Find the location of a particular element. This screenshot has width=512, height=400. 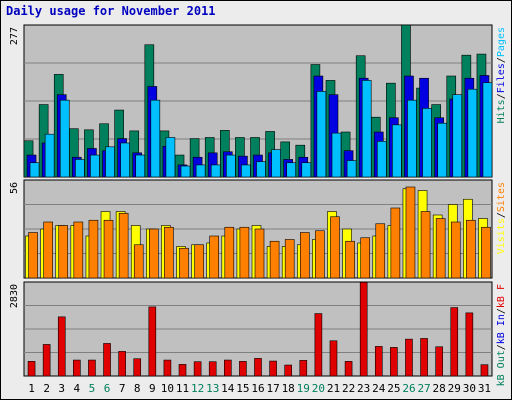

day-label-14: 14 is located at coordinates (228, 388).